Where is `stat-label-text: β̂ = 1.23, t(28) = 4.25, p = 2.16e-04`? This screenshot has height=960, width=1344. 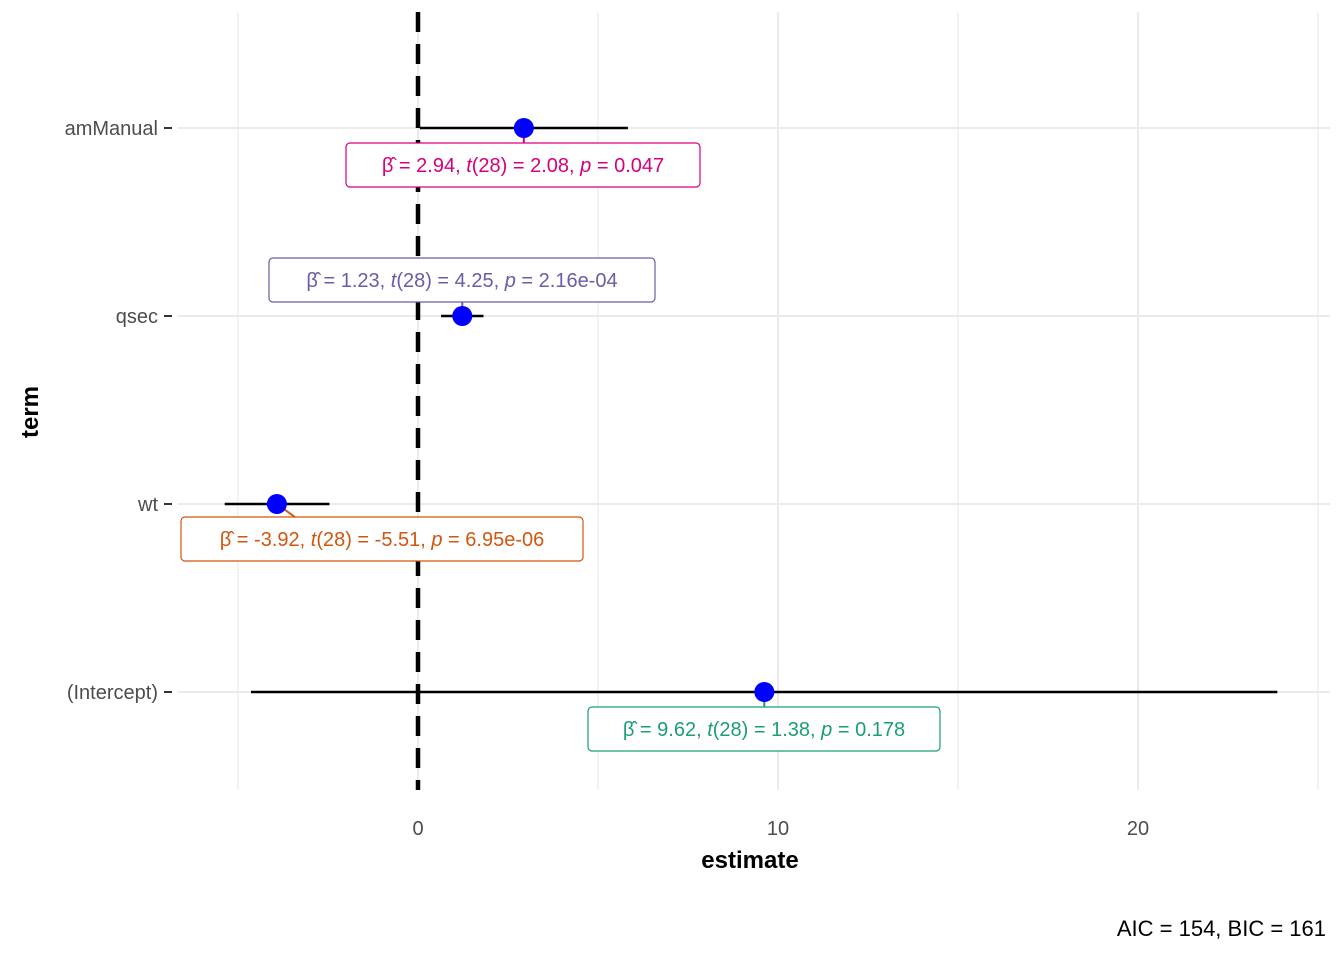 stat-label-text: β̂ = 1.23, t(28) = 4.25, p = 2.16e-04 is located at coordinates (461, 281).